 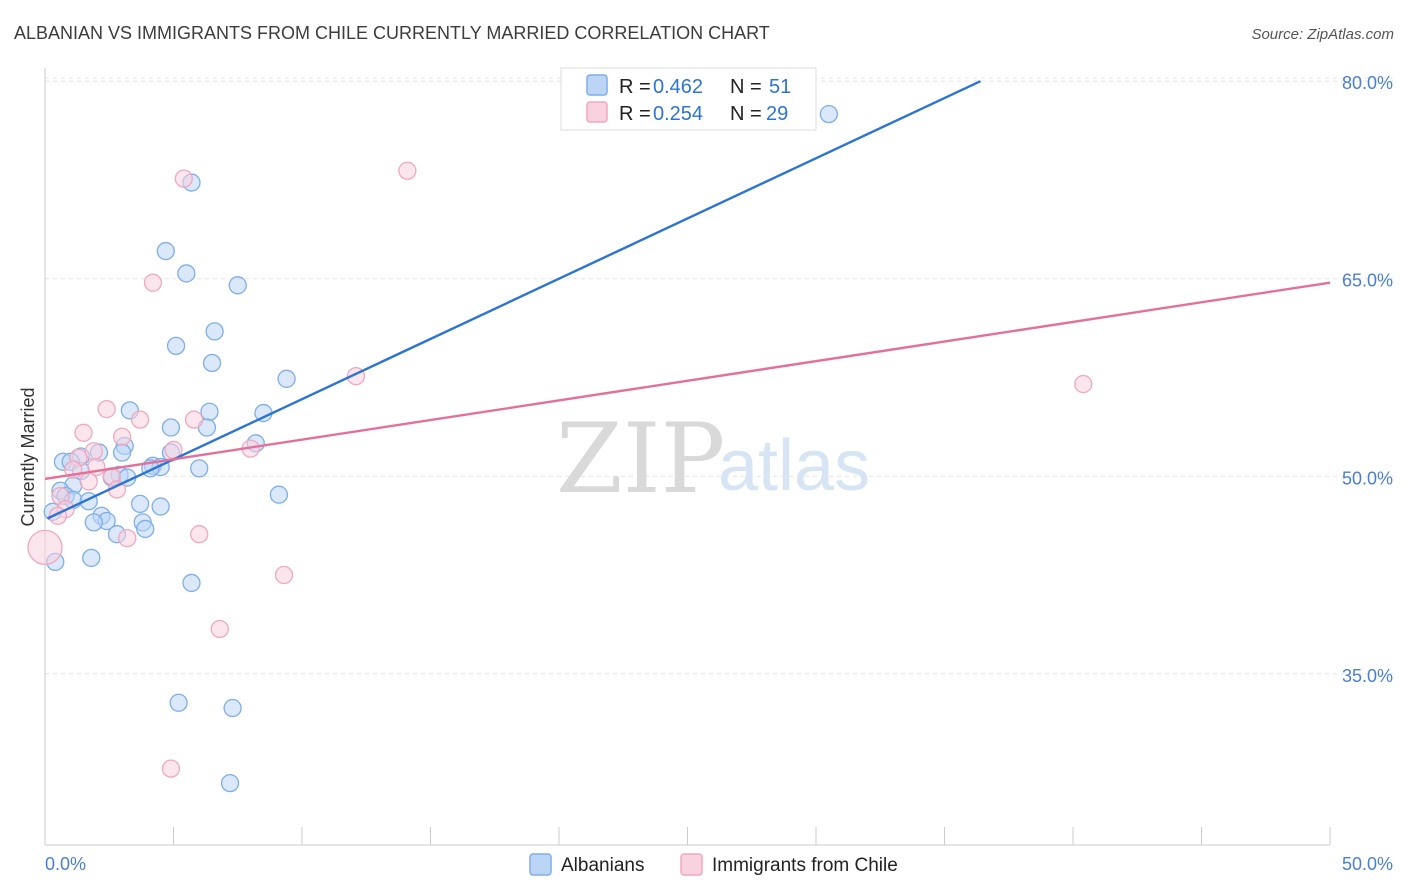 I want to click on stats-legend-r-label-chile: R =, so click(x=635, y=114).